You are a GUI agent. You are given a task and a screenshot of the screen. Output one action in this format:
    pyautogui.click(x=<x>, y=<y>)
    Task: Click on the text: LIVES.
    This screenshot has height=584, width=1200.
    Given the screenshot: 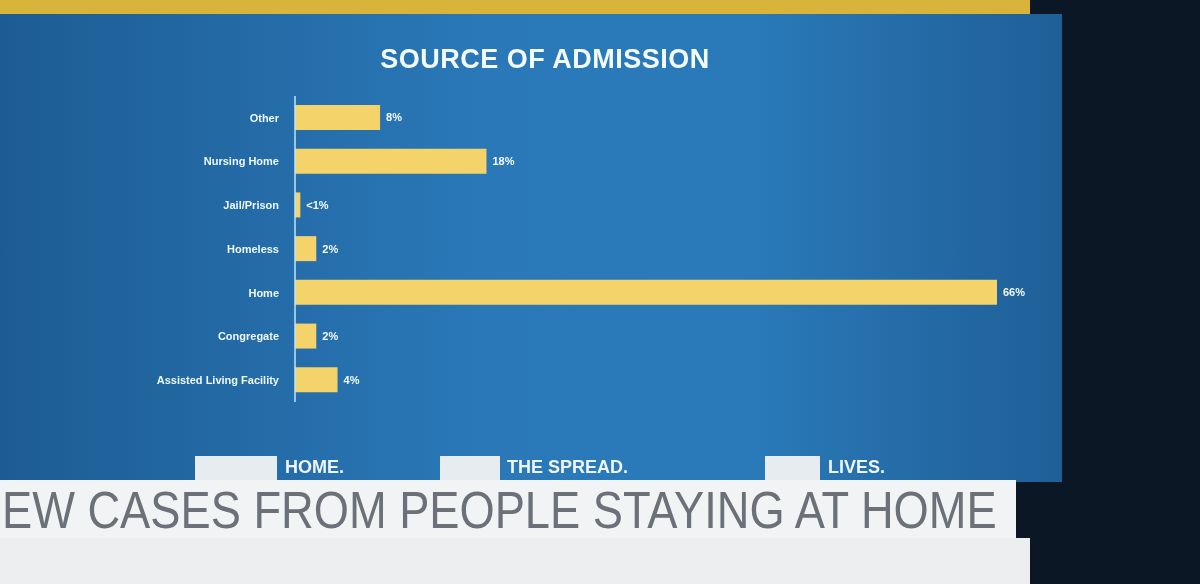 What is the action you would take?
    pyautogui.click(x=857, y=467)
    